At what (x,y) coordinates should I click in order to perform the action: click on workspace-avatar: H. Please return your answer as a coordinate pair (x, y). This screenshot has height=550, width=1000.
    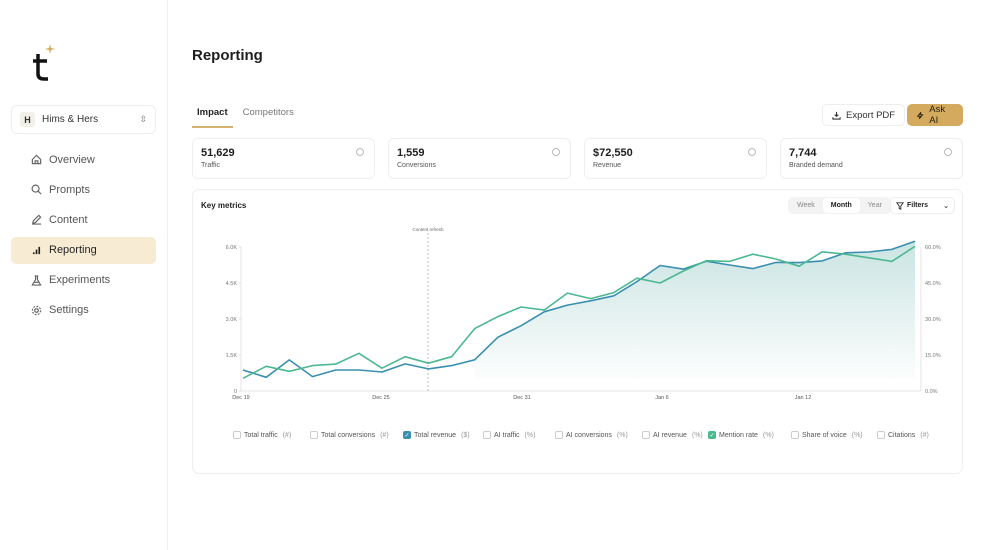
    Looking at the image, I should click on (27, 119).